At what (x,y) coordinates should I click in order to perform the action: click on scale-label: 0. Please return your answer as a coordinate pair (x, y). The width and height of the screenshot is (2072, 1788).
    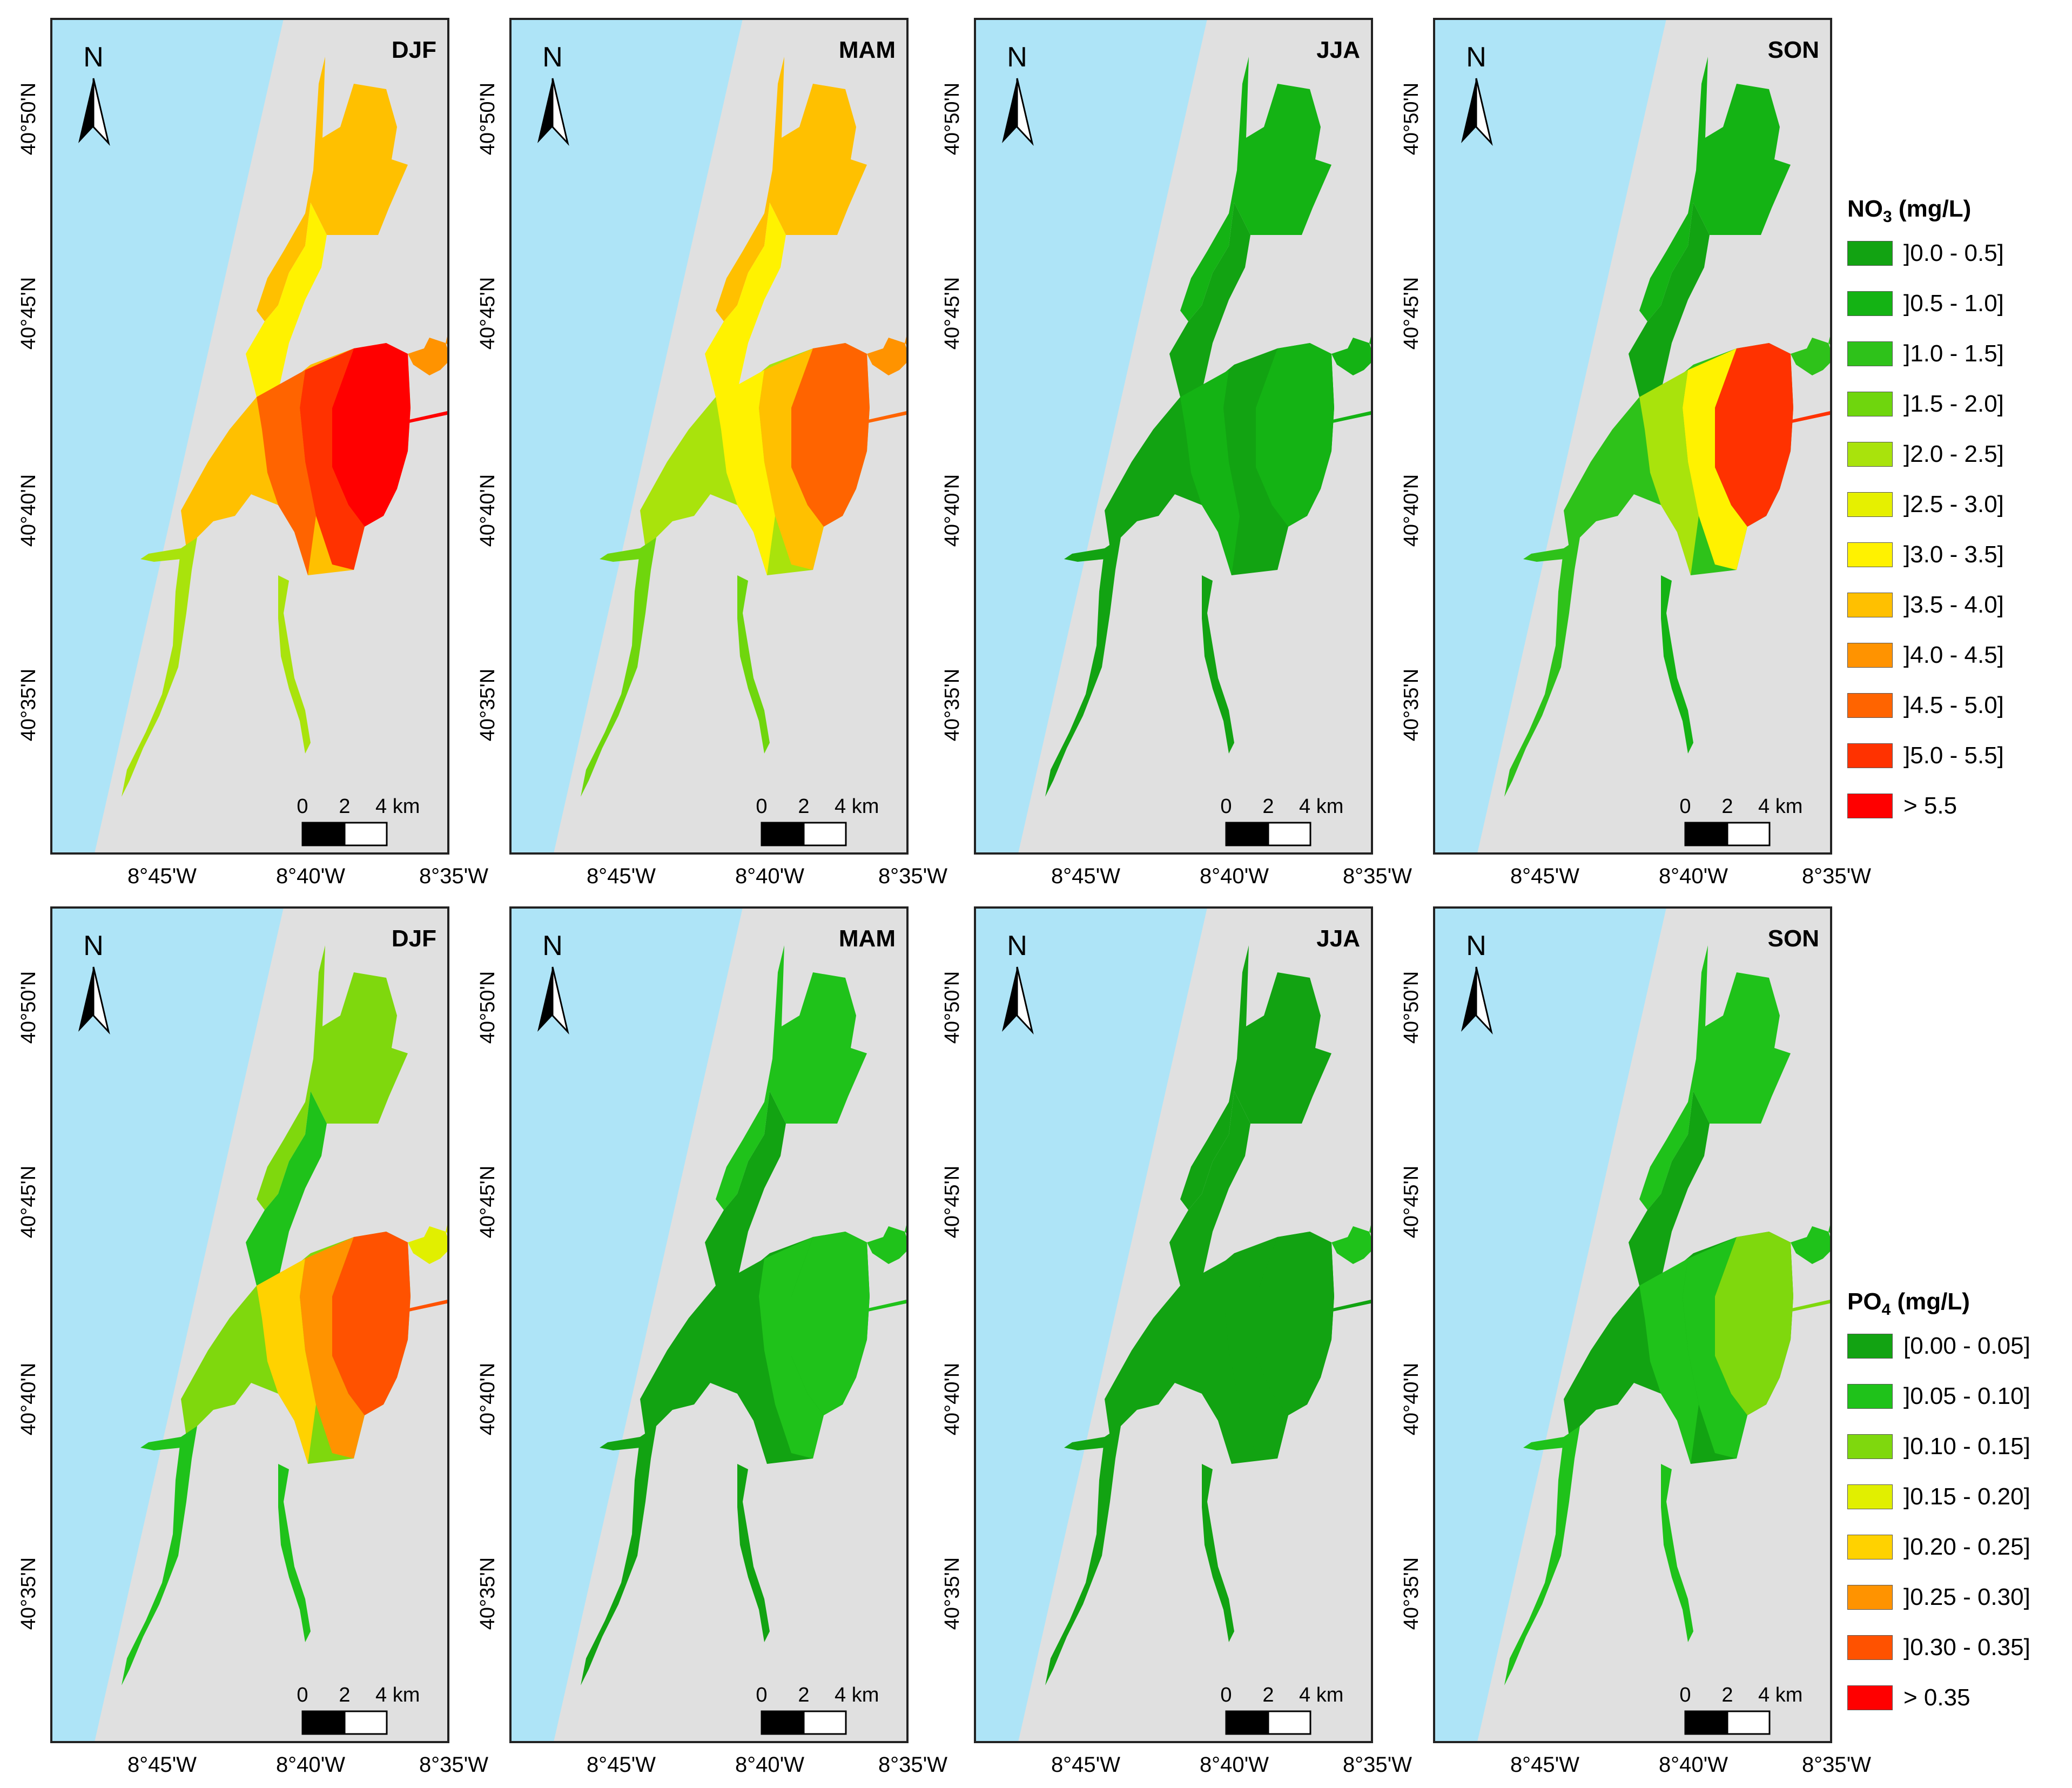
    Looking at the image, I should click on (761, 1695).